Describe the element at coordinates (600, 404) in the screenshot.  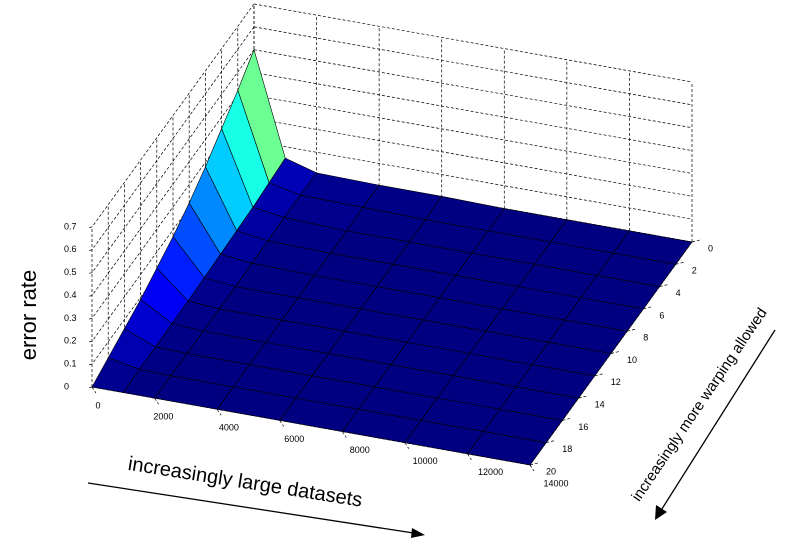
I see `y-tick-label: 14` at that location.